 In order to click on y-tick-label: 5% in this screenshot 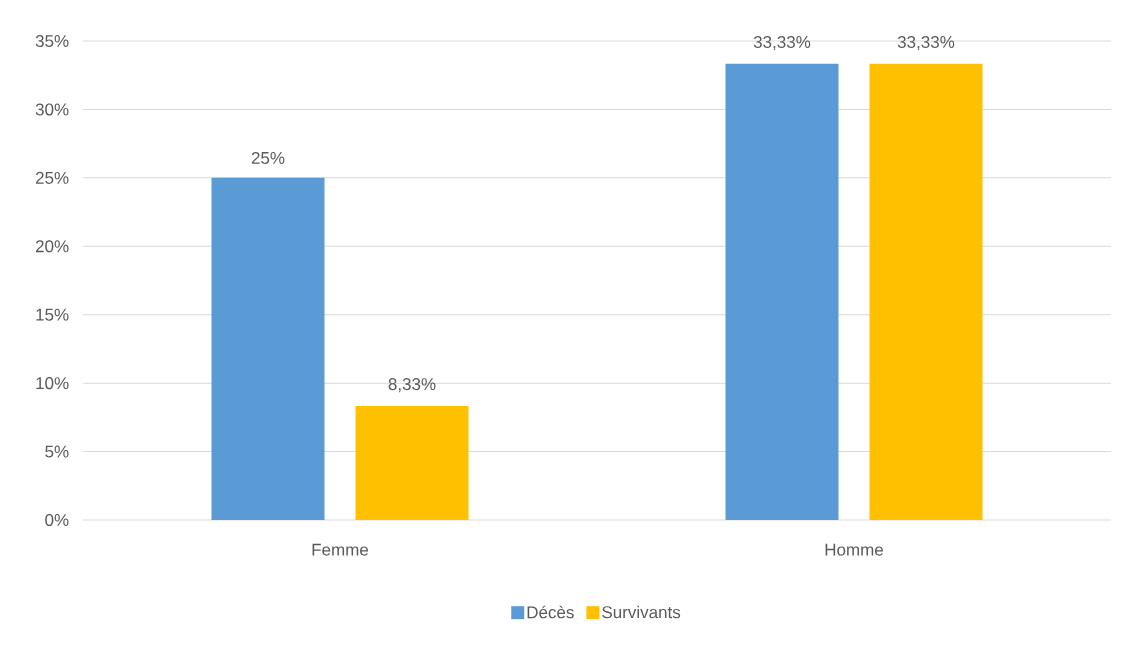, I will do `click(57, 451)`.